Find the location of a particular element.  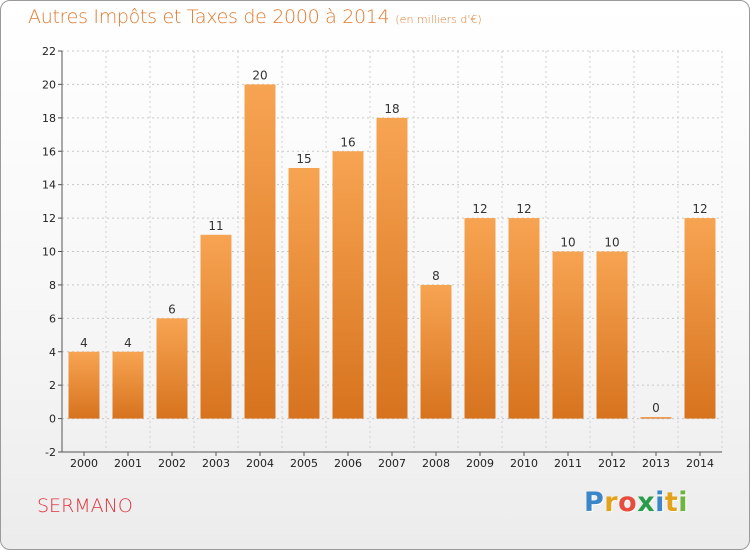

y-tick-label: -2 is located at coordinates (50, 452).